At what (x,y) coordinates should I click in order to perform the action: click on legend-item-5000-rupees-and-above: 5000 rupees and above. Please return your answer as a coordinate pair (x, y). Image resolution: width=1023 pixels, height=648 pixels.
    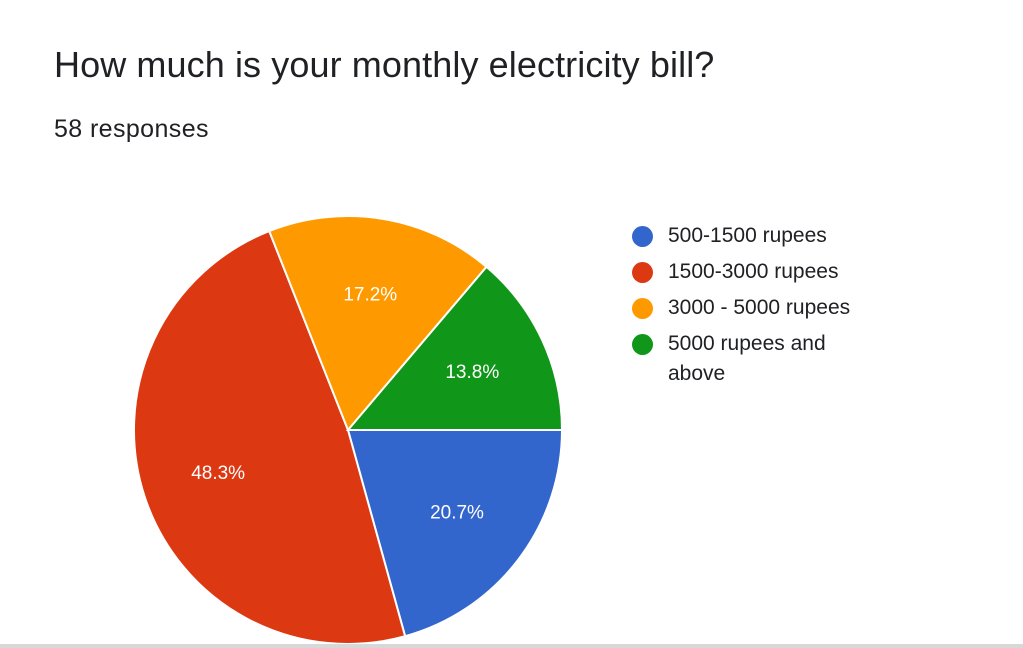
    Looking at the image, I should click on (762, 359).